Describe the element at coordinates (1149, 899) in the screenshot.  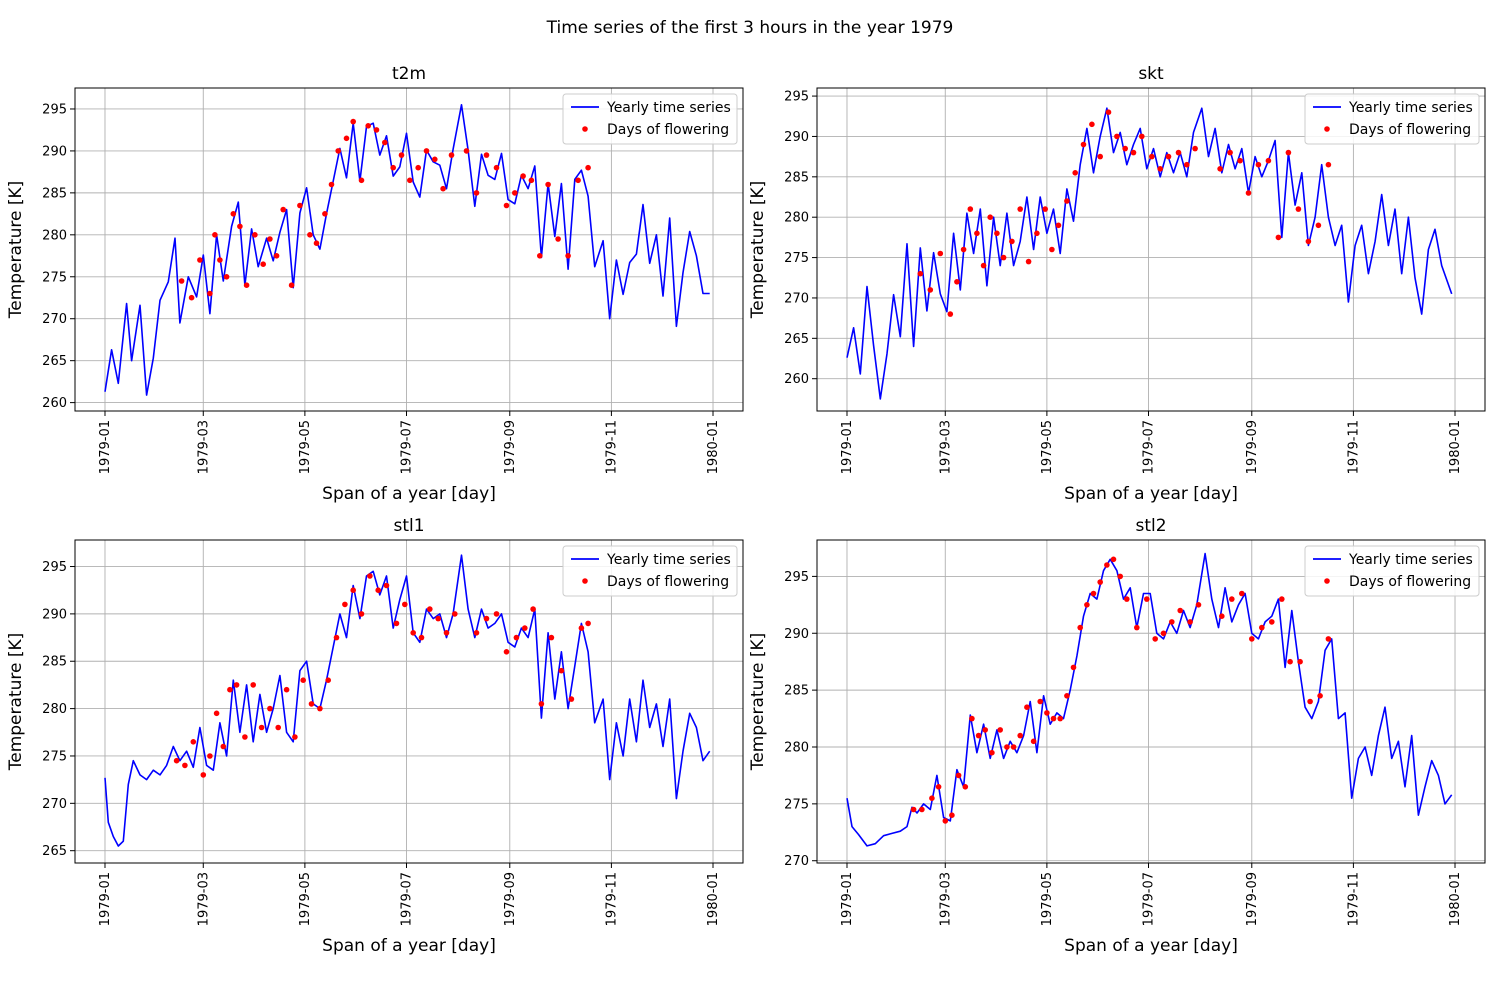
I see `x-tick-label: 1979-07` at that location.